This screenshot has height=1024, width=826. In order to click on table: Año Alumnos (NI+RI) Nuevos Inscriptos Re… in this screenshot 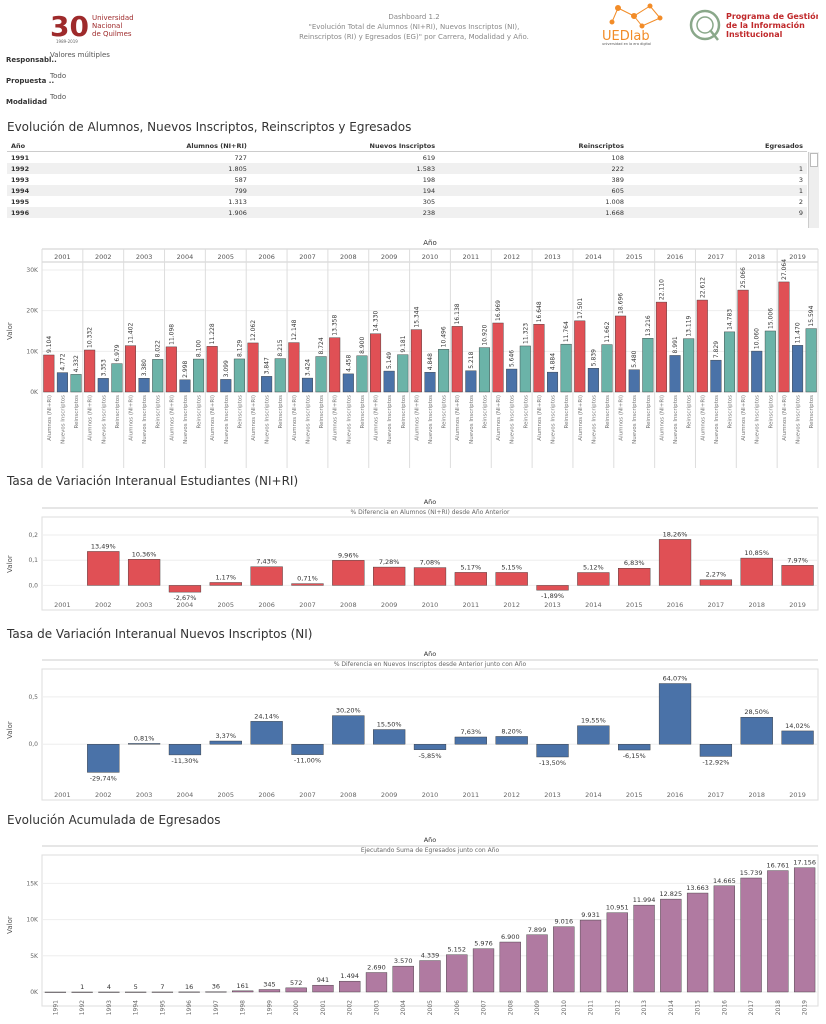, I will do `click(407, 179)`.